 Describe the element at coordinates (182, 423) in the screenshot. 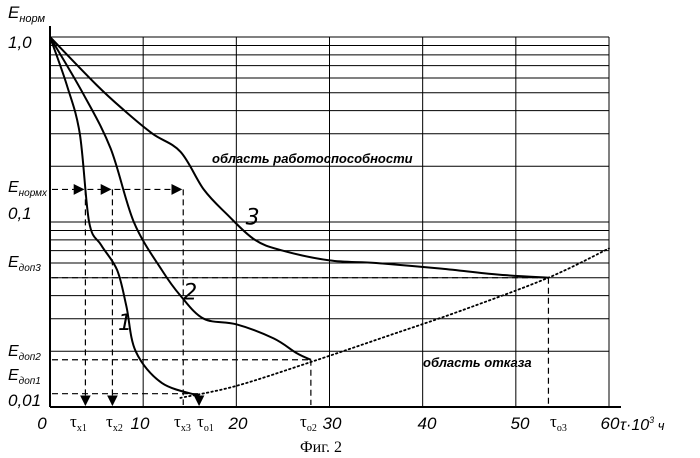

I see `tau-label-x3: τx3` at that location.